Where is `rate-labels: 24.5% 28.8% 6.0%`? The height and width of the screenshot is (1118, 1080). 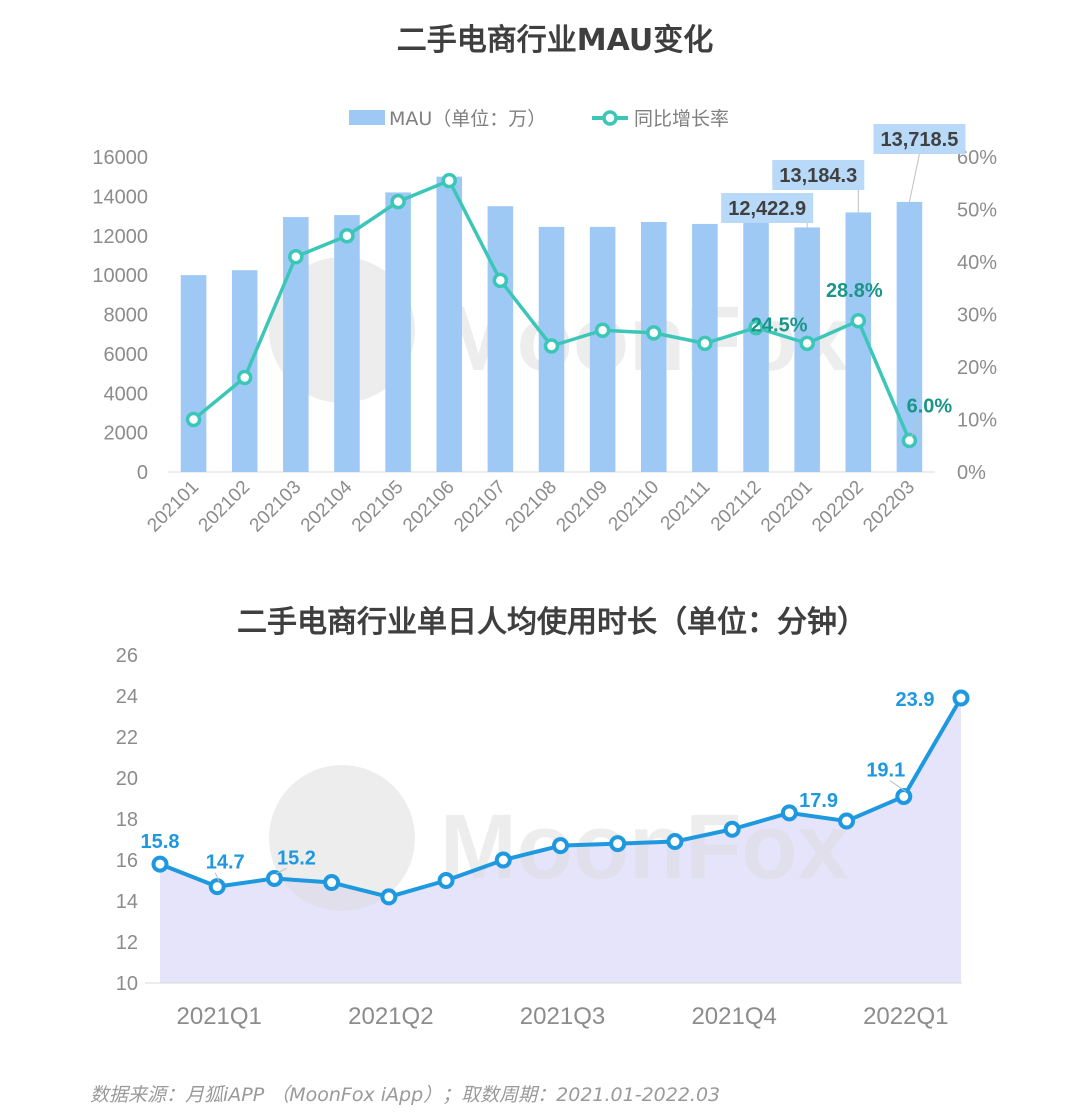
rate-labels: 24.5% 28.8% 6.0% is located at coordinates (852, 358).